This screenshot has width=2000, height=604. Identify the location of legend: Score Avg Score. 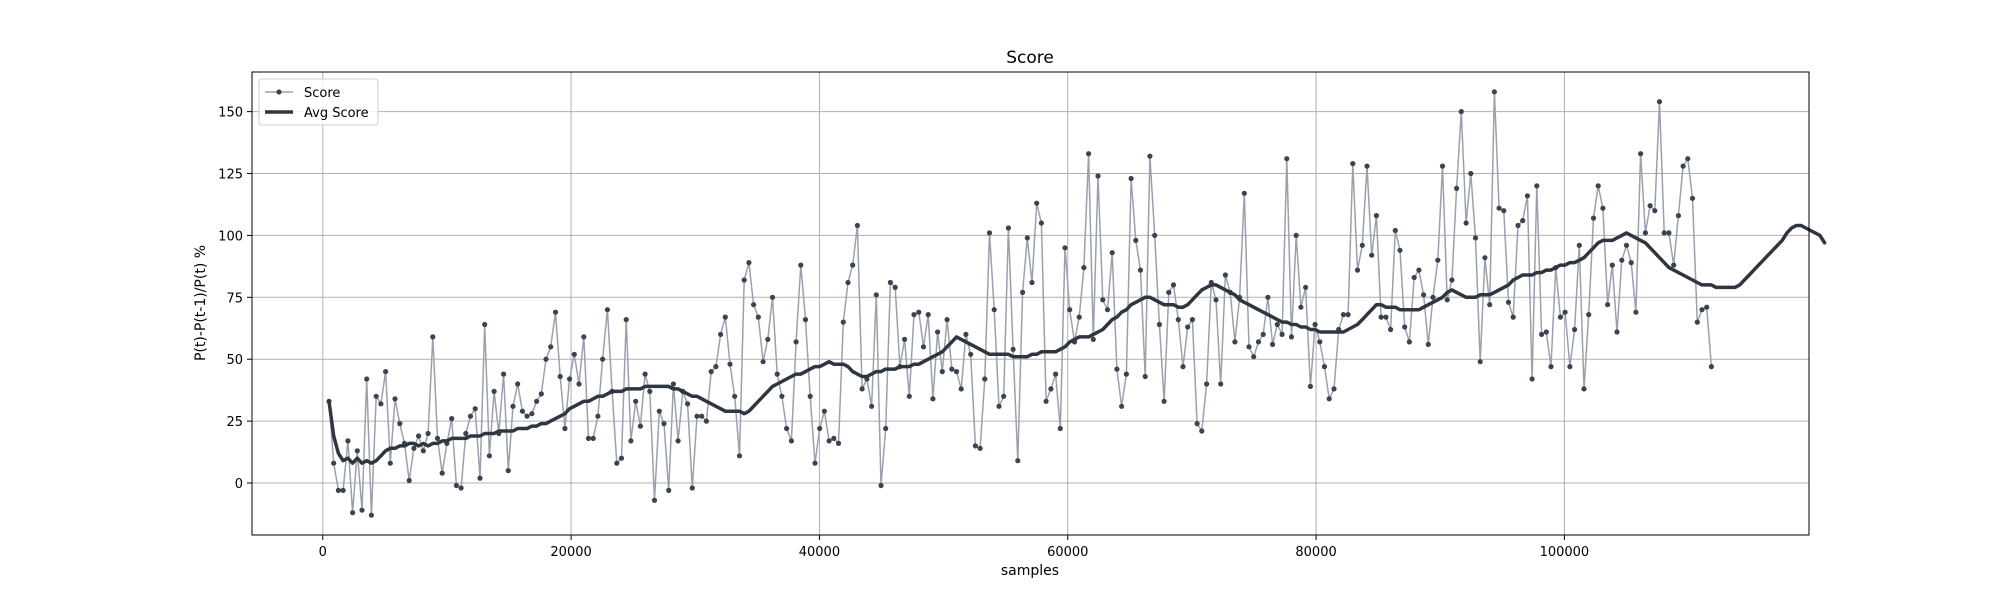
(318, 102).